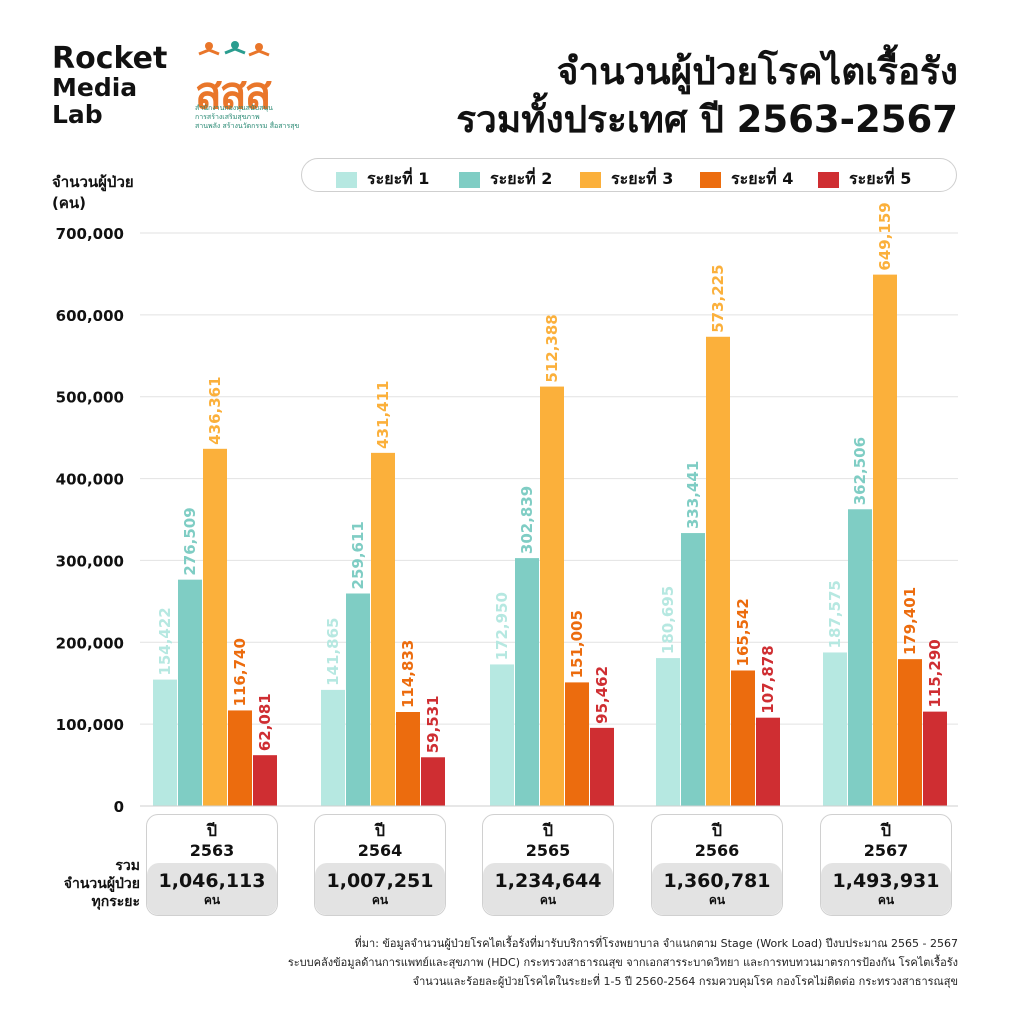  Describe the element at coordinates (433, 724) in the screenshot. I see `data-label: 59,531` at that location.